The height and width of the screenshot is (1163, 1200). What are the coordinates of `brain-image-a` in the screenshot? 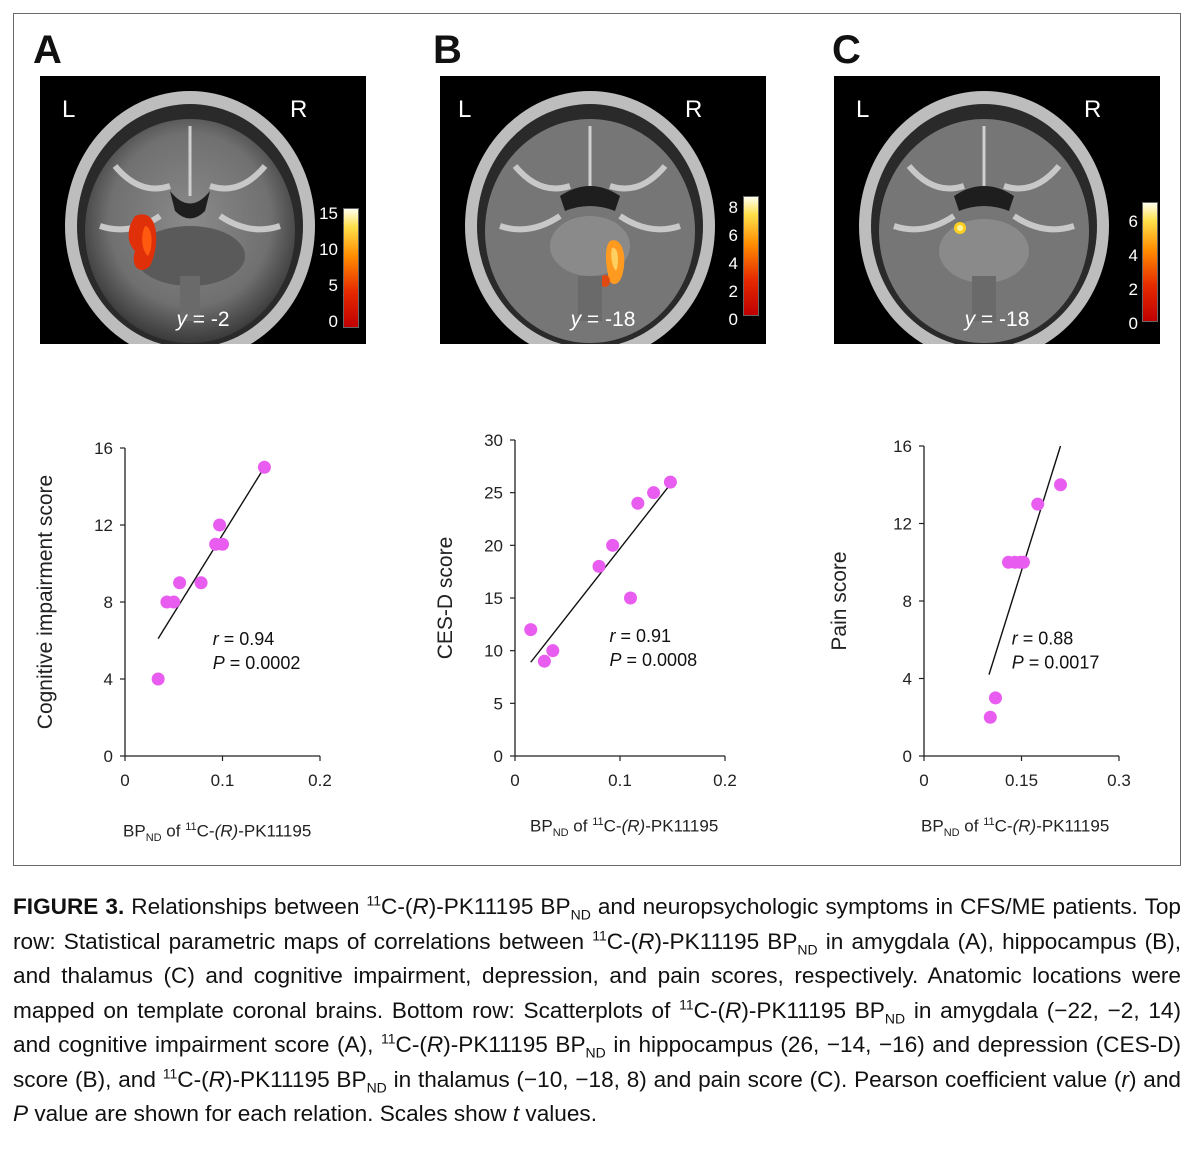 It's located at (190, 217).